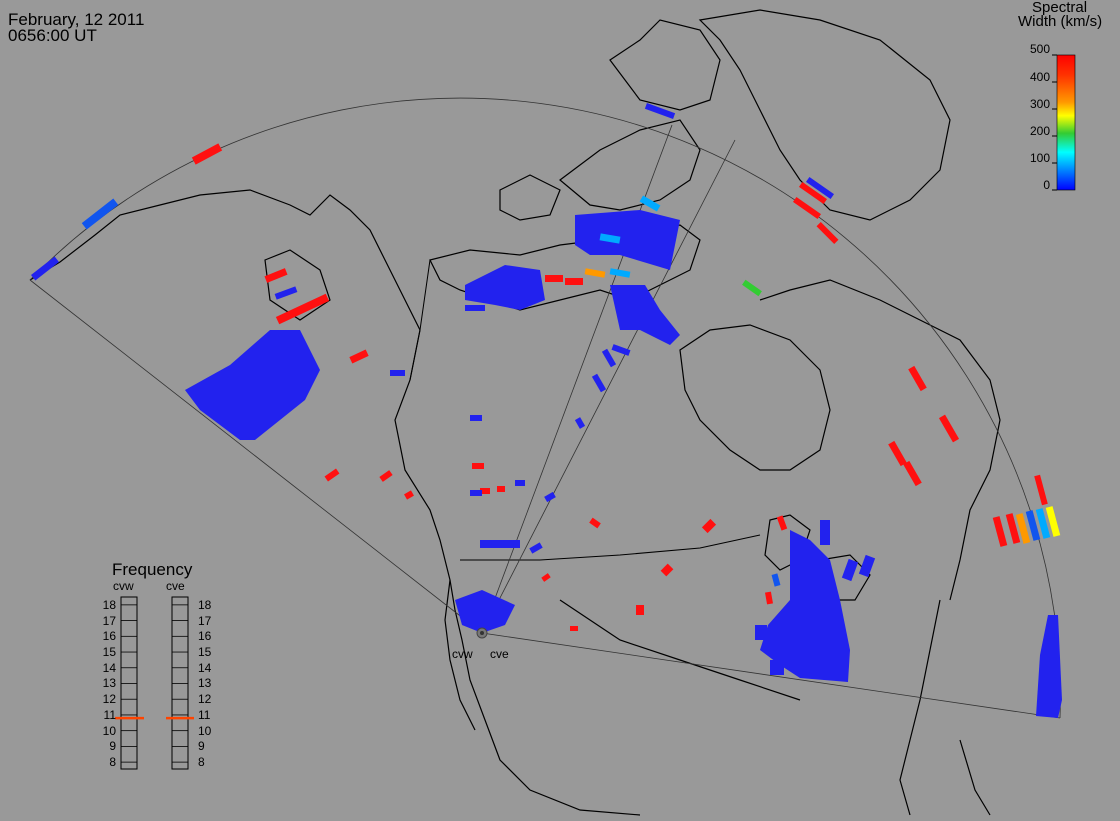 This screenshot has width=1120, height=821. Describe the element at coordinates (204, 714) in the screenshot. I see `cve-frequency-tick-label: 11` at that location.